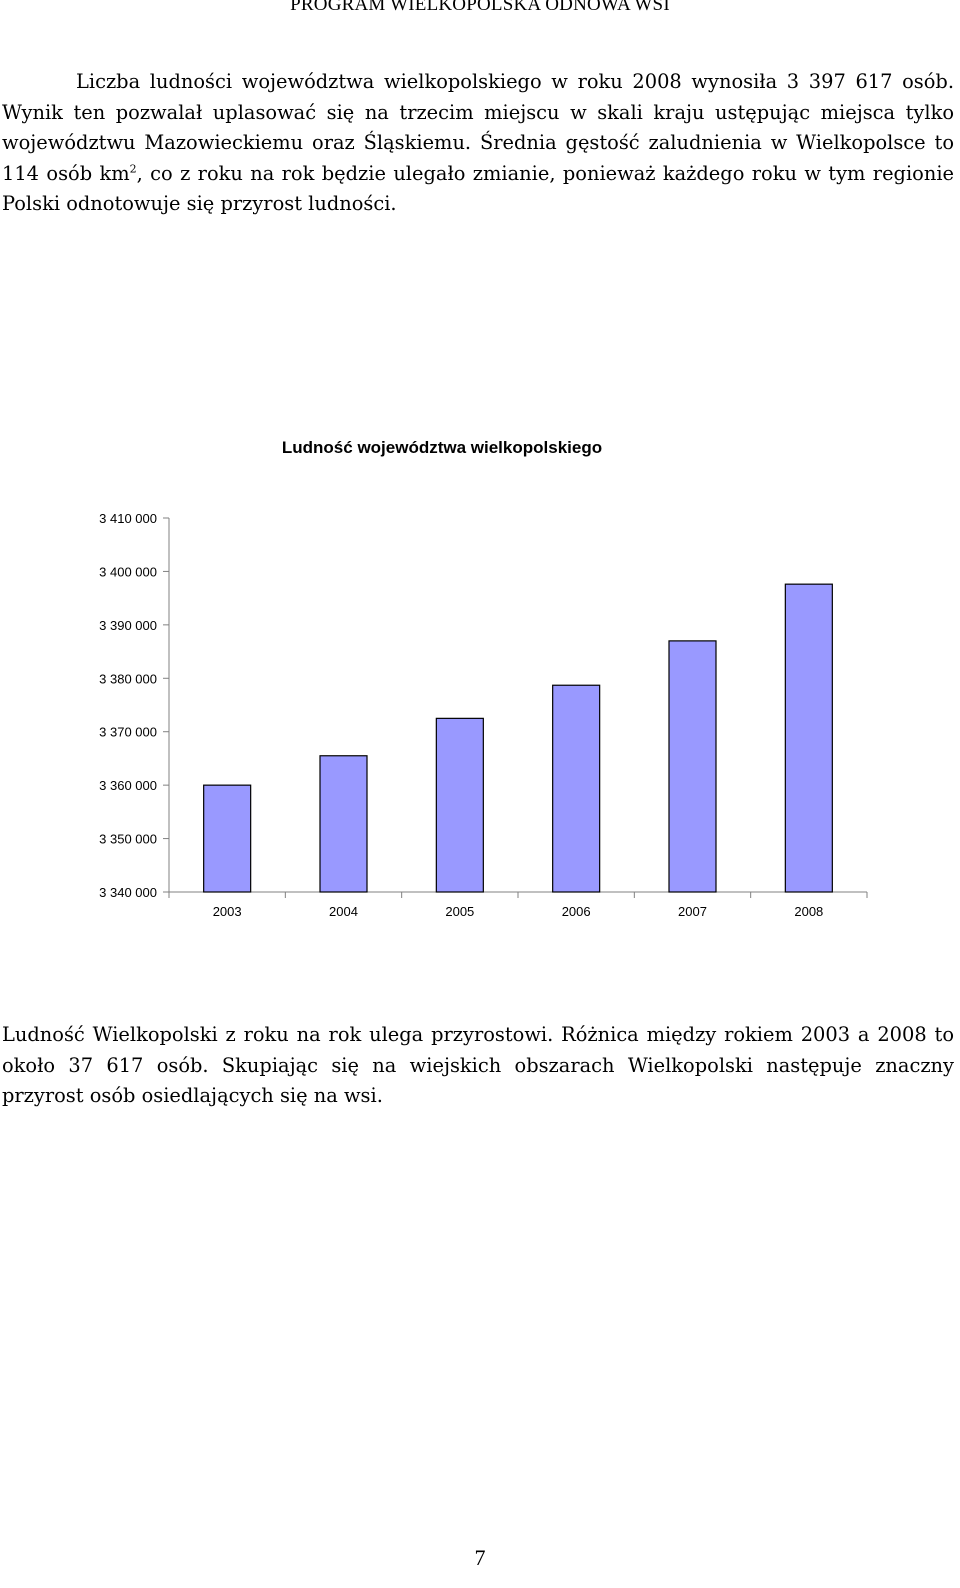  What do you see at coordinates (808, 738) in the screenshot?
I see `bar-2008` at bounding box center [808, 738].